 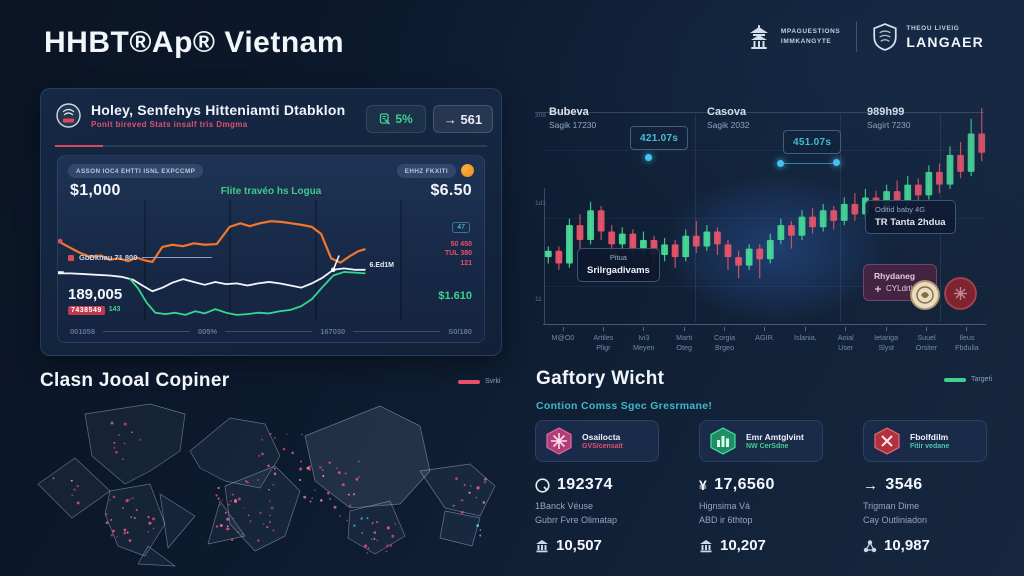 What do you see at coordinates (684, 339) in the screenshot?
I see `x-axis-label: Marti Oteg` at bounding box center [684, 339].